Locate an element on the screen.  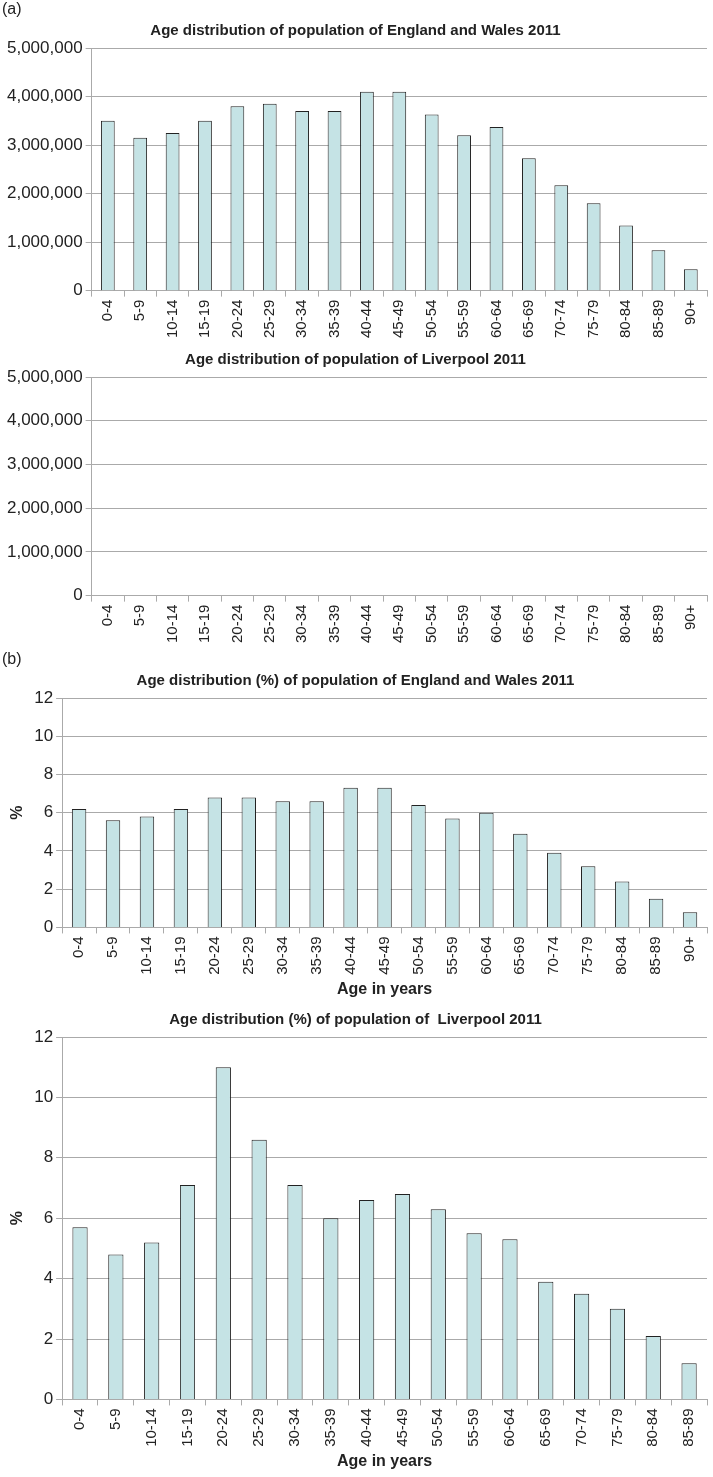
chart-title: Age distribution (%) of population of Liverpool 2011 is located at coordinates (355, 1019).